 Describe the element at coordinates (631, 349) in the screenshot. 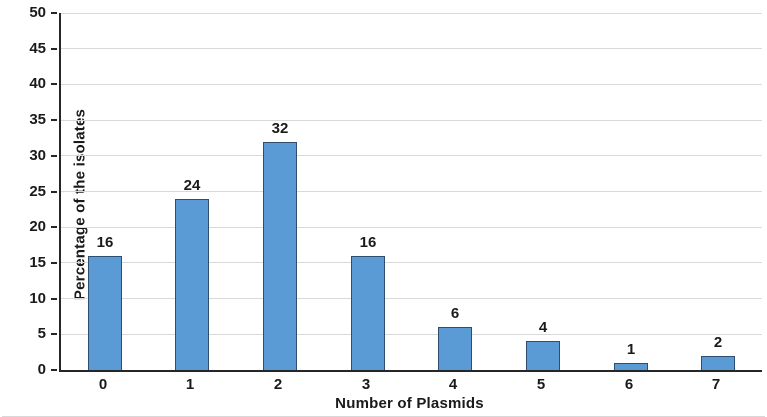

I see `bar-value-label-6: 1` at that location.